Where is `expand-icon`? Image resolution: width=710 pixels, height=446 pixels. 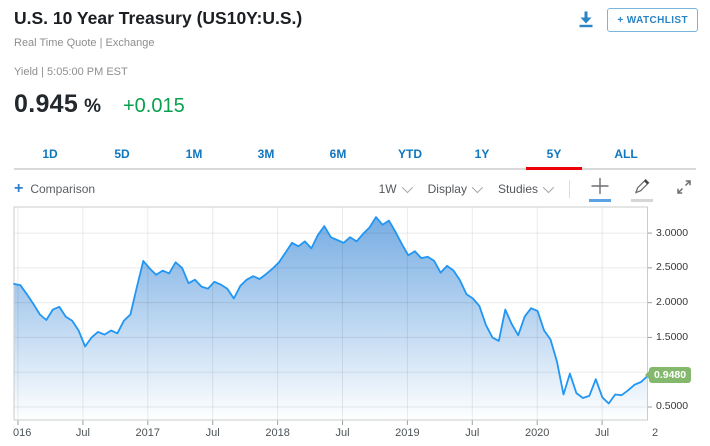
expand-icon is located at coordinates (684, 189).